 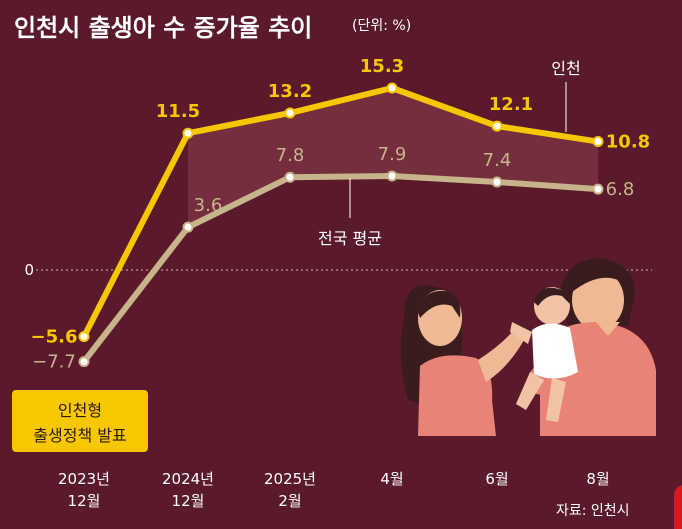 I want to click on zero-tick-label: 0, so click(x=29, y=270).